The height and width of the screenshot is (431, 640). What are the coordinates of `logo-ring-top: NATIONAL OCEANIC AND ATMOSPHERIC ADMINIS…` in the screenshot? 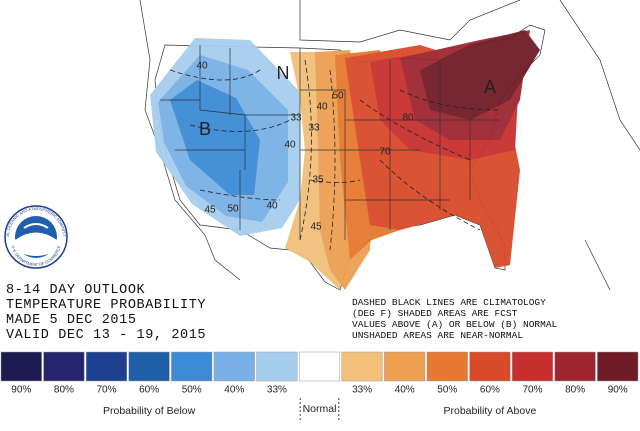 It's located at (33, 118).